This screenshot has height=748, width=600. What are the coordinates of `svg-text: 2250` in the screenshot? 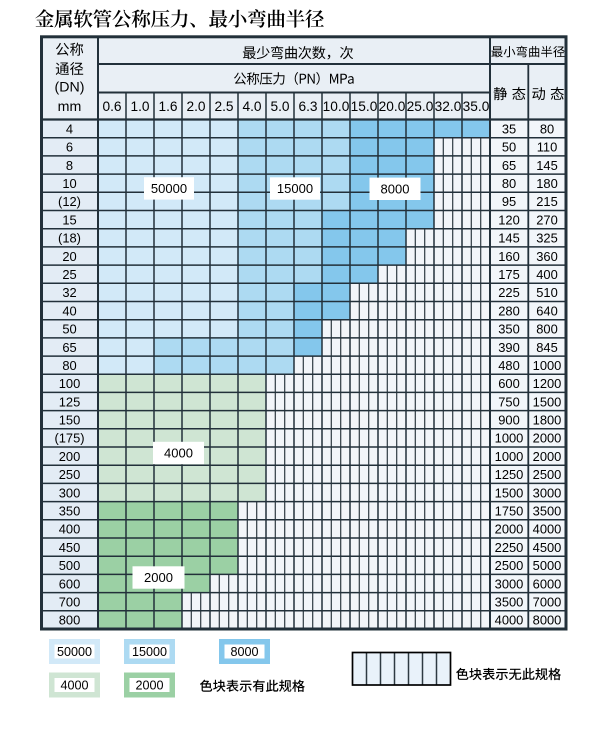 It's located at (509, 547).